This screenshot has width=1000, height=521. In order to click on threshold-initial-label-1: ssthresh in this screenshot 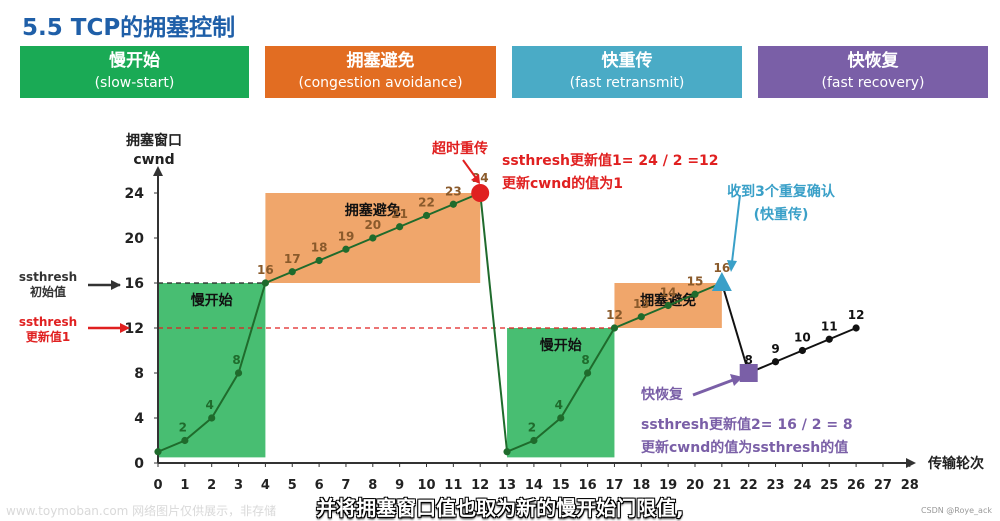, I will do `click(48, 277)`.